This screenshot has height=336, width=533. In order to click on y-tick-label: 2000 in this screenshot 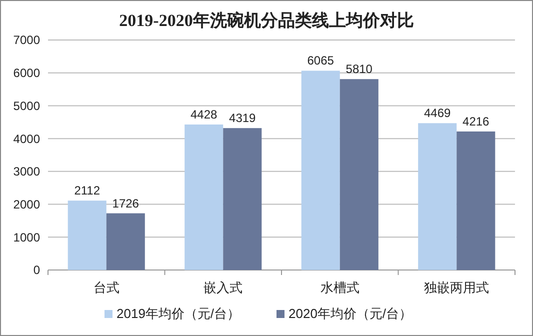, I will do `click(26, 204)`.